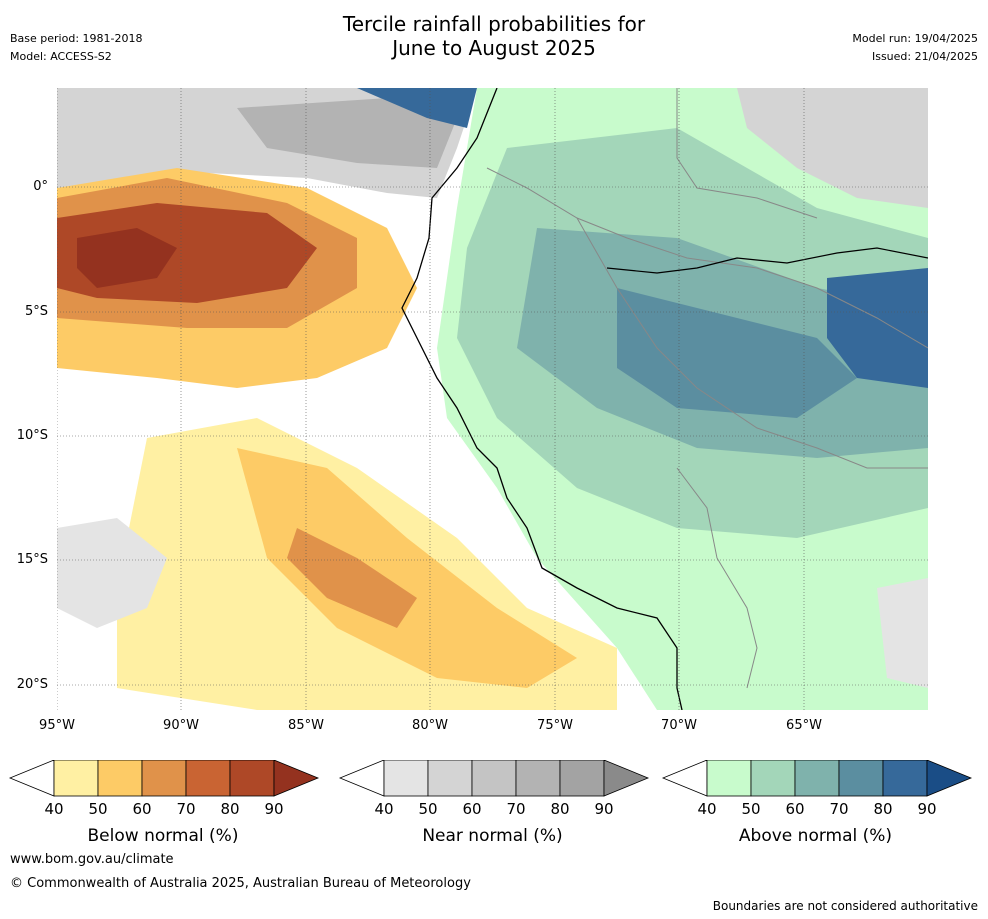 The width and height of the screenshot is (988, 919). Describe the element at coordinates (57, 725) in the screenshot. I see `lon-tick: 95°W` at that location.